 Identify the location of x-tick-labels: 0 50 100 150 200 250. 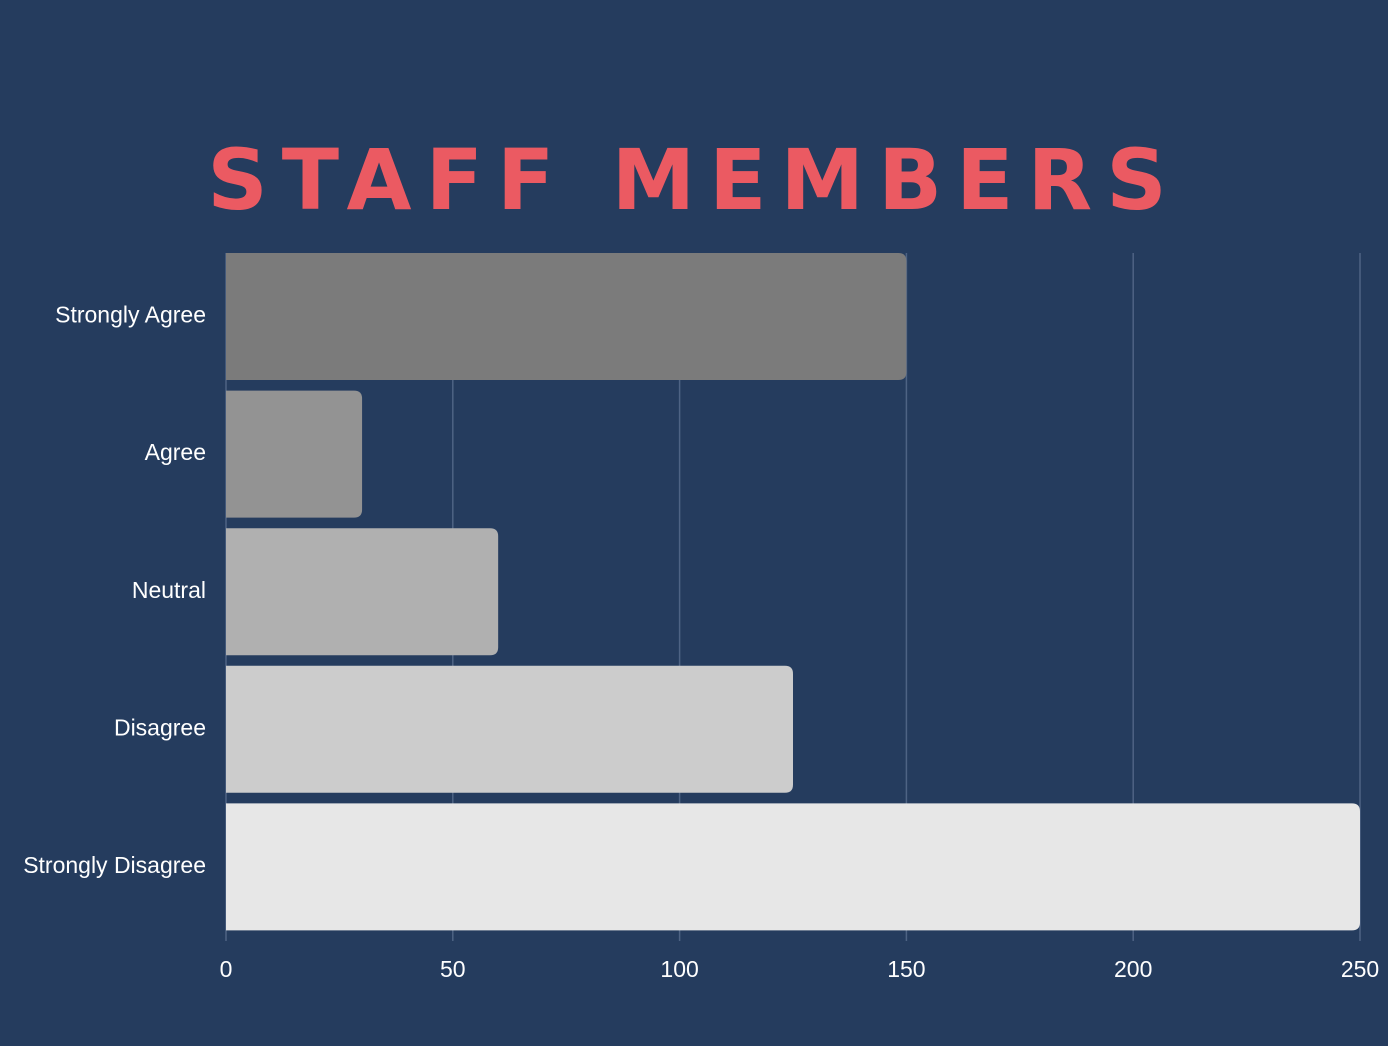
(800, 969).